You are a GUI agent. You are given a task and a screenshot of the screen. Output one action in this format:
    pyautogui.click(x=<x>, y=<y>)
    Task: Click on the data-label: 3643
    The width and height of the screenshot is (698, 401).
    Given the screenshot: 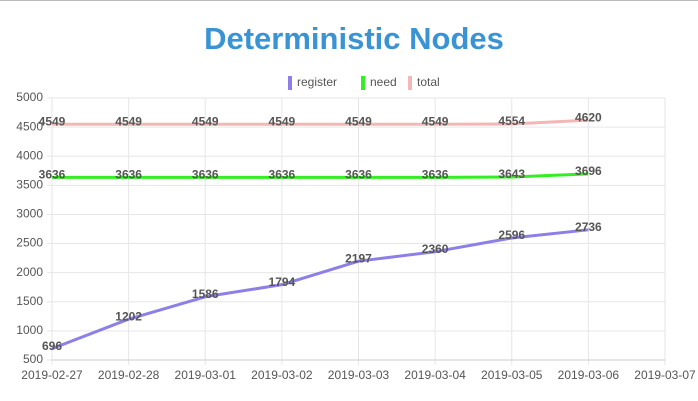 What is the action you would take?
    pyautogui.click(x=511, y=174)
    